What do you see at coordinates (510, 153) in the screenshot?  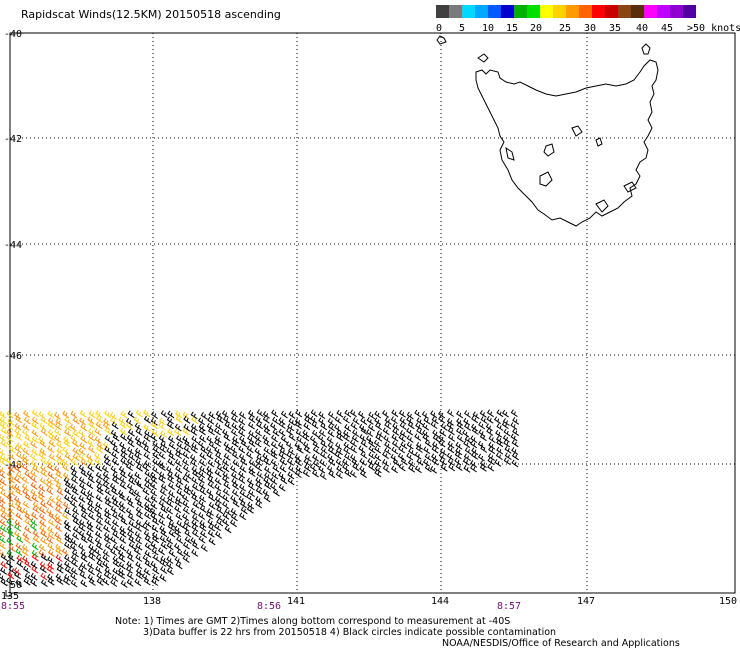 I see `bay` at bounding box center [510, 153].